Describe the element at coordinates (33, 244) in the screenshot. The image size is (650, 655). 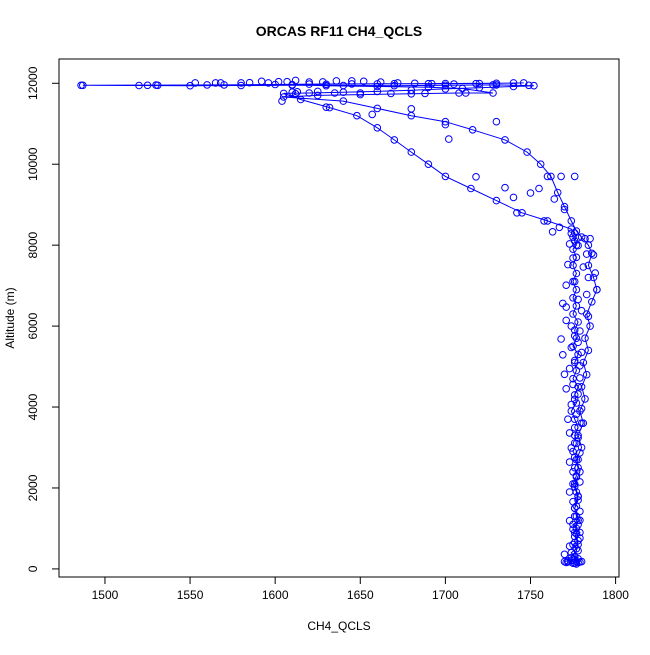
I see `y-tick-label: 8000` at that location.